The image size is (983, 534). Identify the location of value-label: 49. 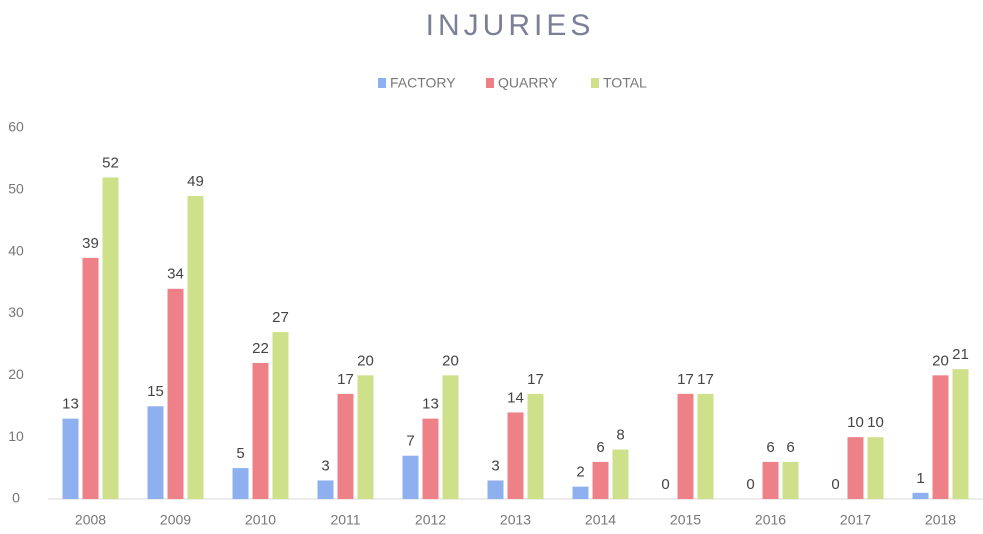
(195, 181).